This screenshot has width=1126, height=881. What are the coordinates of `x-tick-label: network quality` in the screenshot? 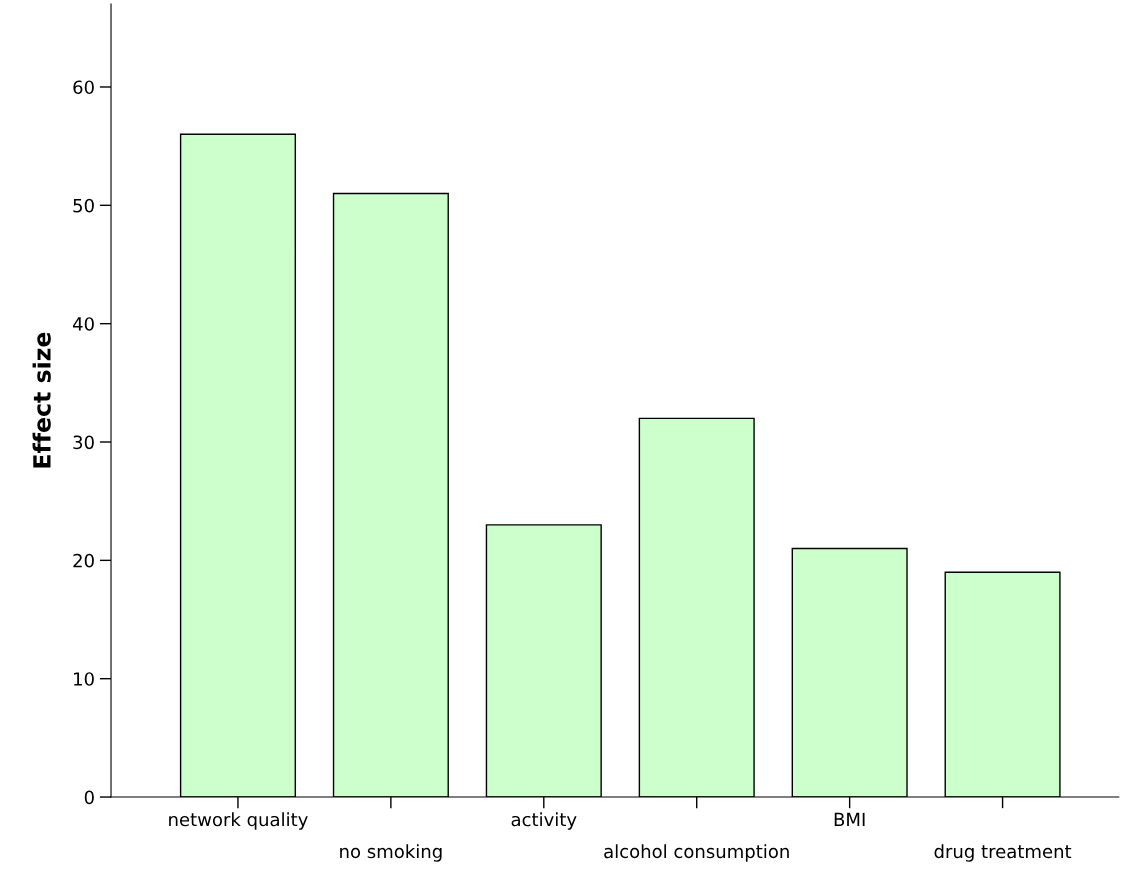 It's located at (238, 821).